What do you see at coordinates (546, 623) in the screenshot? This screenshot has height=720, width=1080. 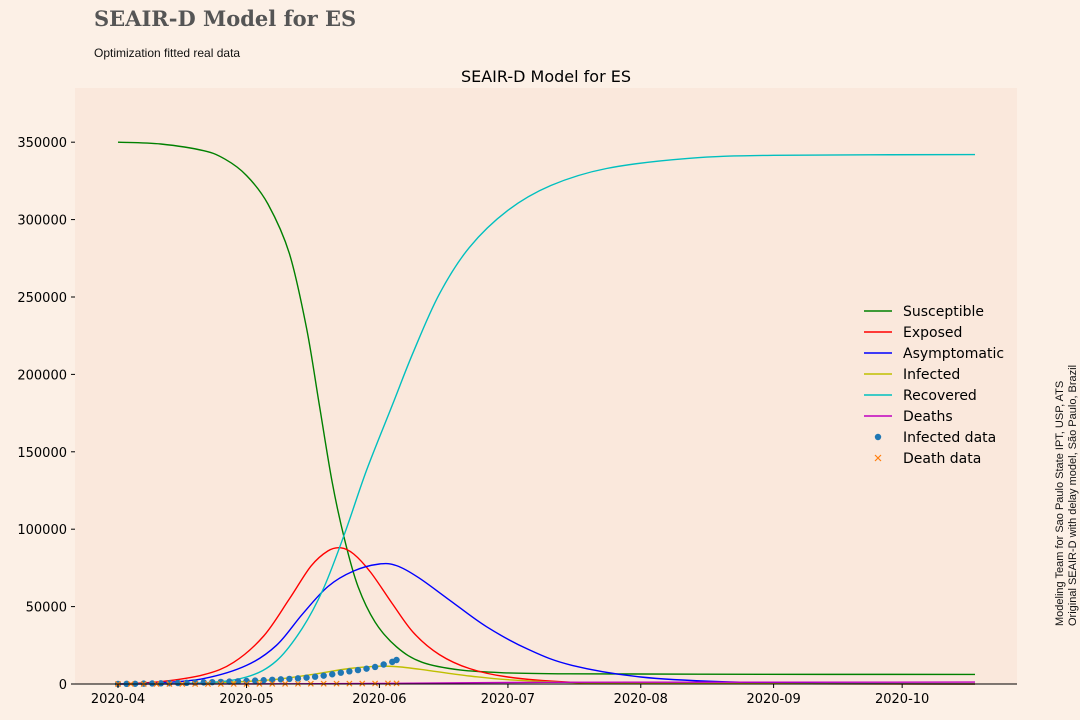 I see `series-line-asymptomatic` at bounding box center [546, 623].